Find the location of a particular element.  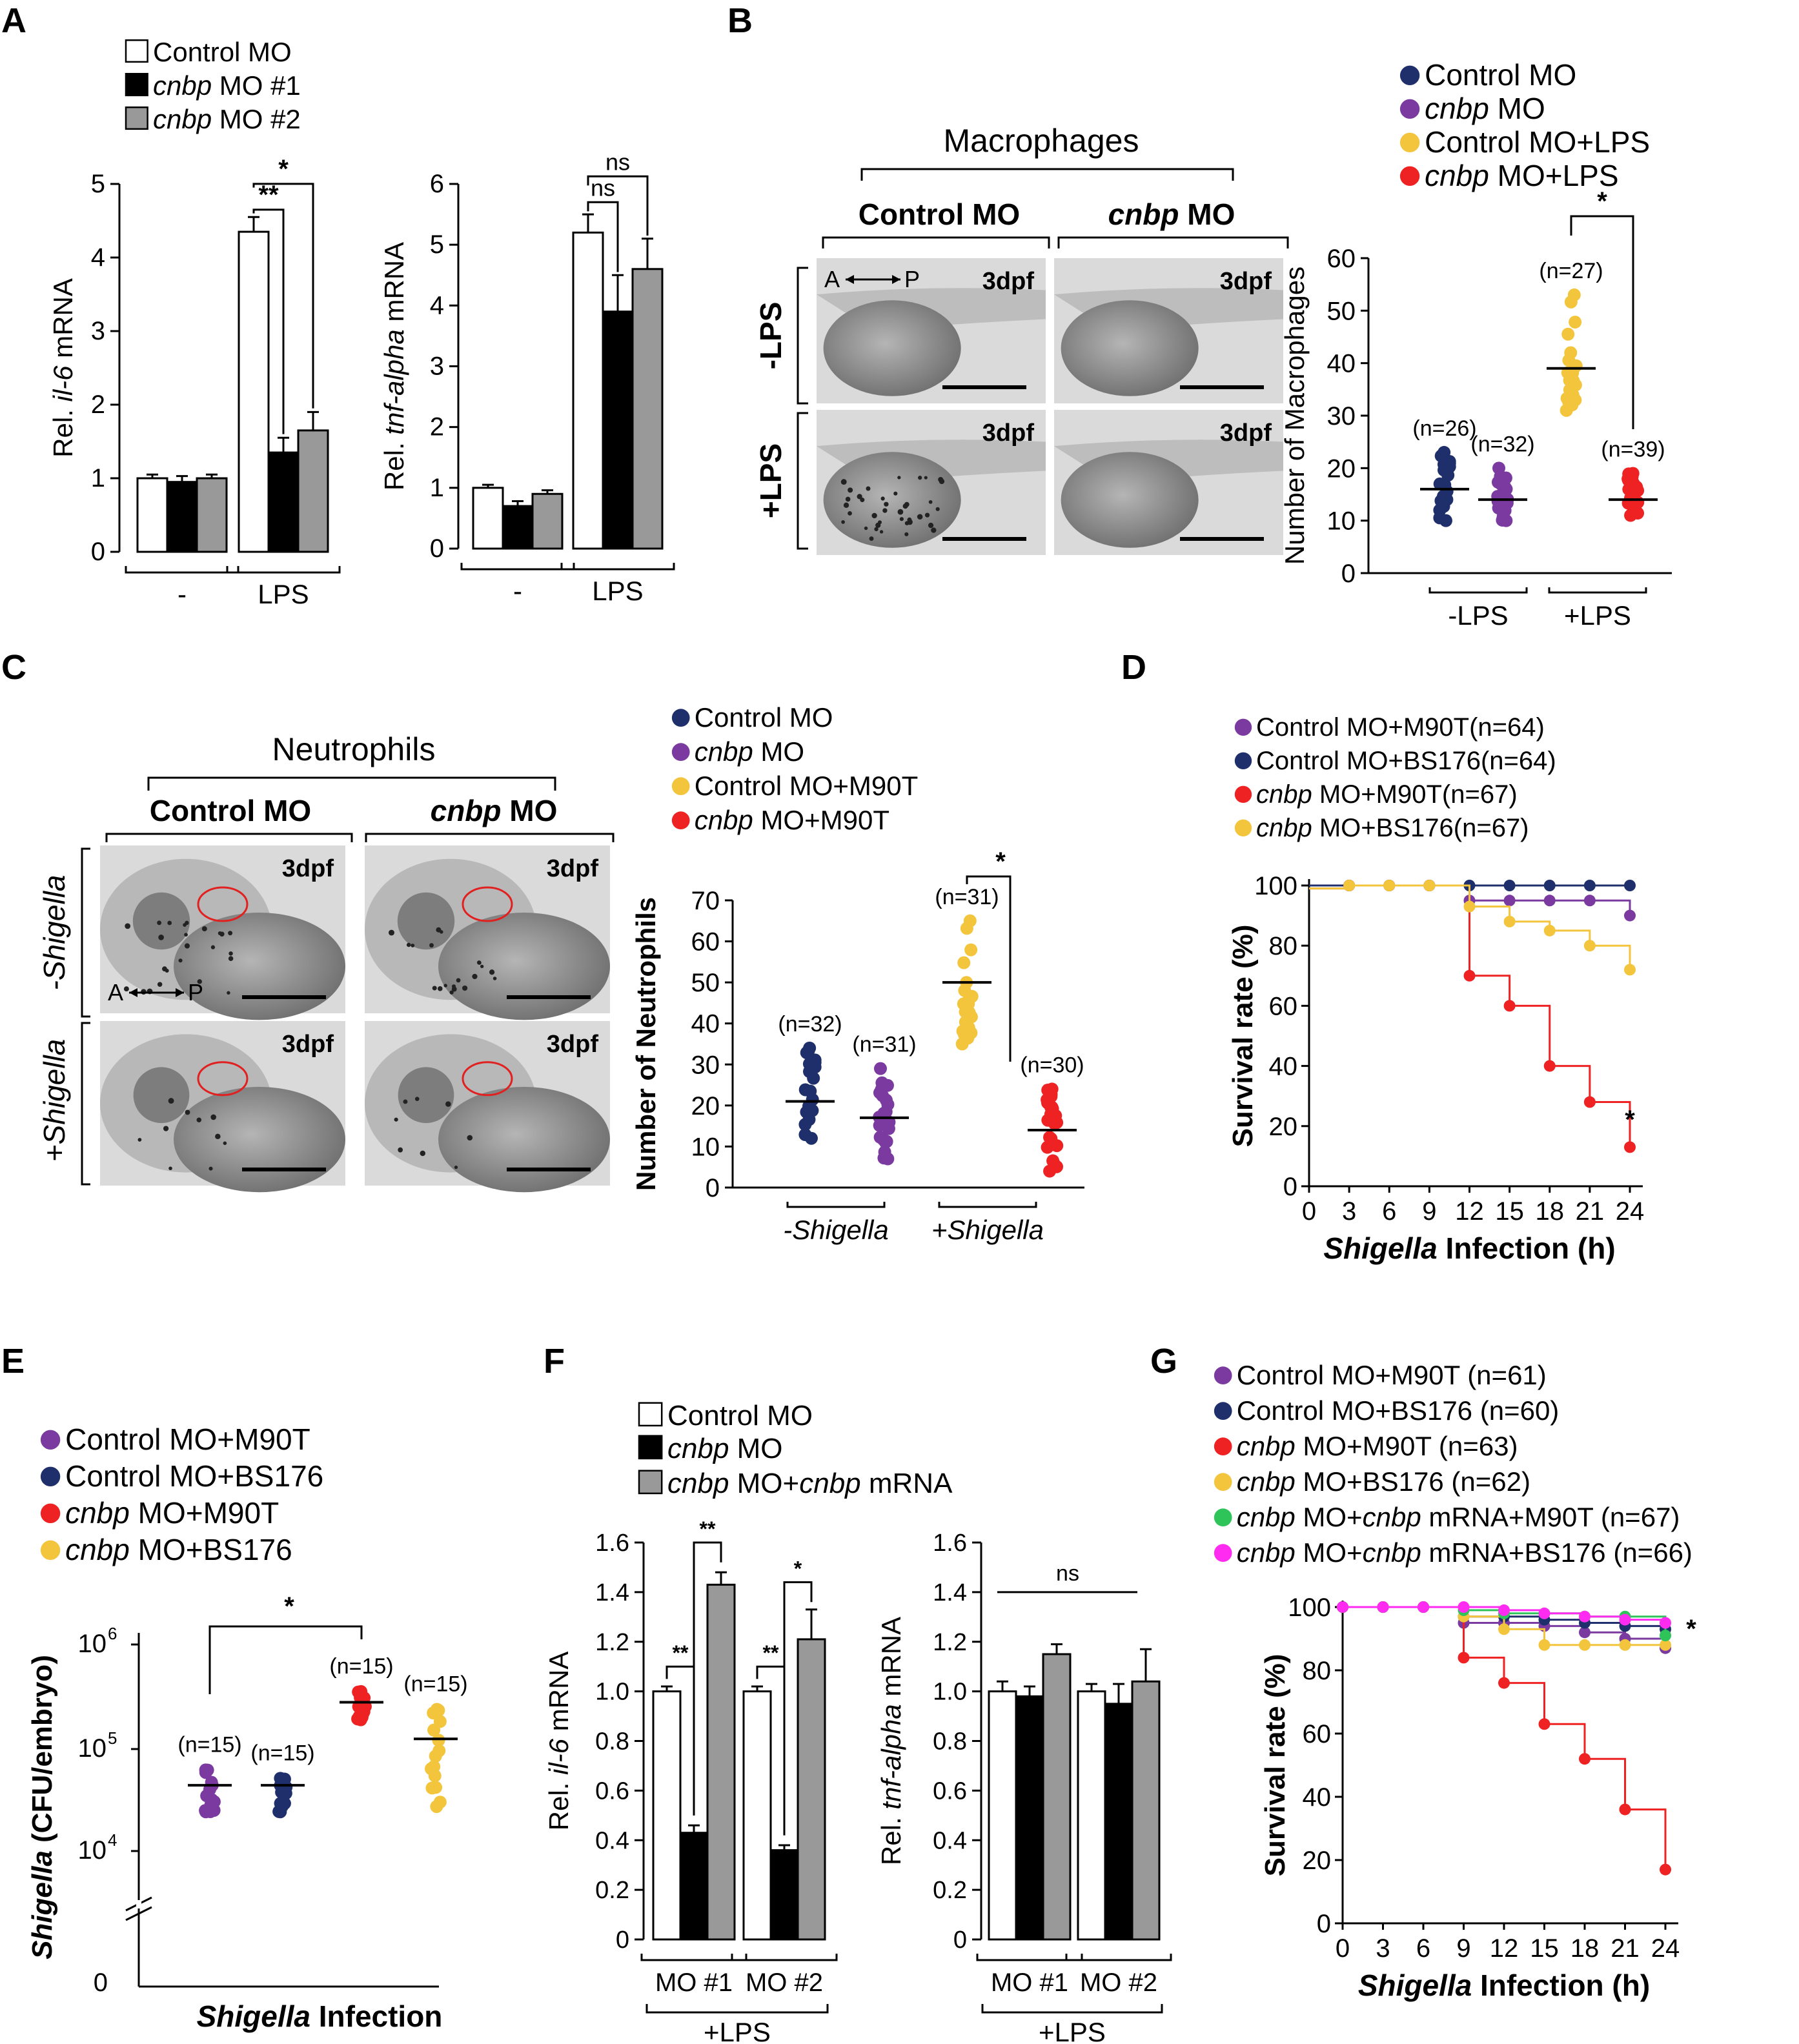

survival-curve is located at coordinates (1470, 1016).